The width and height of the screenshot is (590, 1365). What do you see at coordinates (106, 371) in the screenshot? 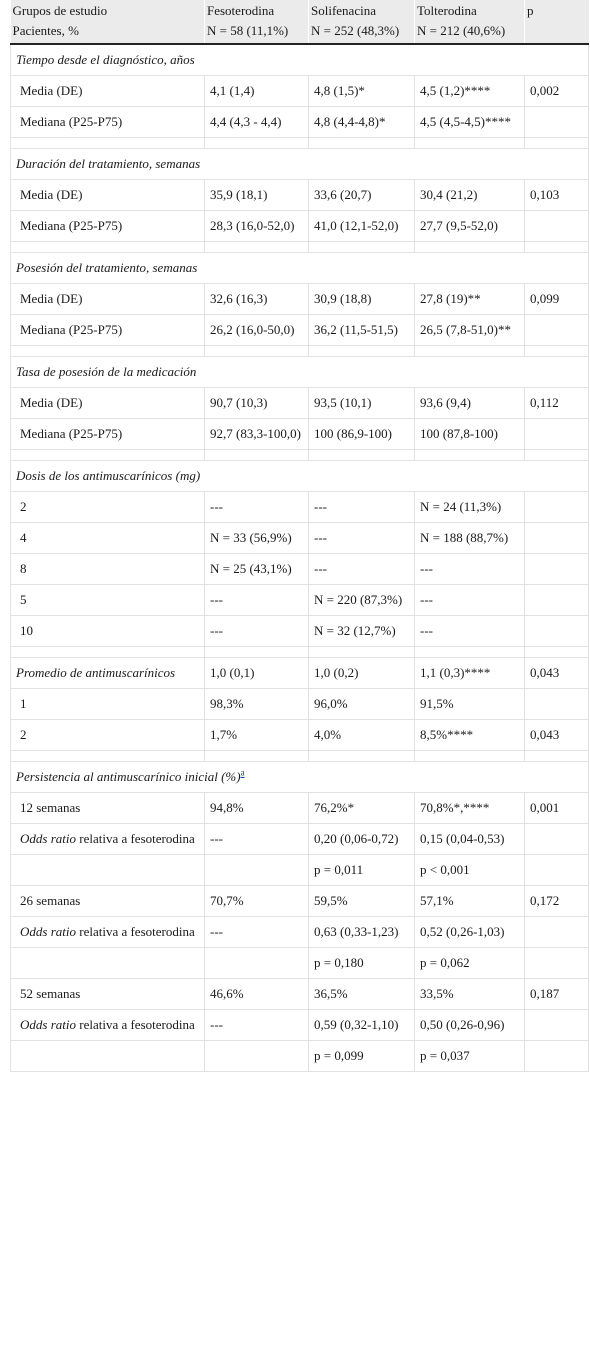
I see `section-title-text: Tasa de posesión de la medicación` at bounding box center [106, 371].